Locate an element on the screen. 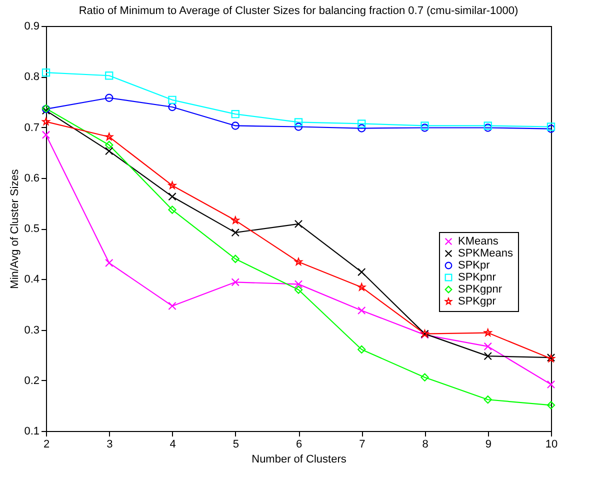 The image size is (596, 482). x-tick-label: 2 is located at coordinates (46, 444).